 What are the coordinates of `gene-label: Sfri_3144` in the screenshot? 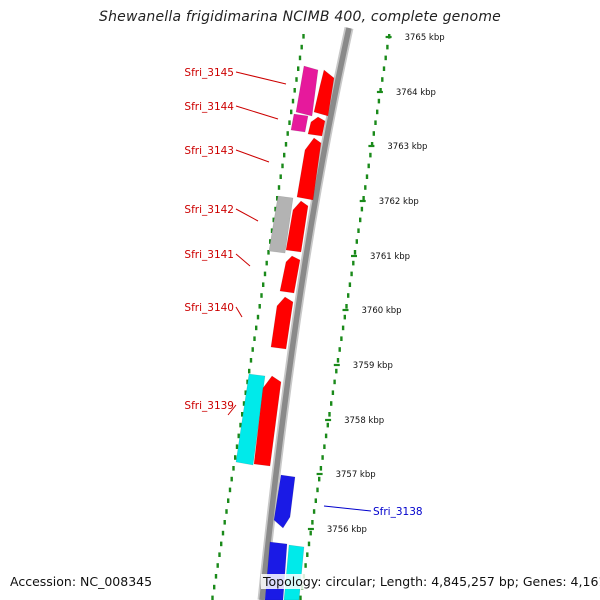 It's located at (209, 107).